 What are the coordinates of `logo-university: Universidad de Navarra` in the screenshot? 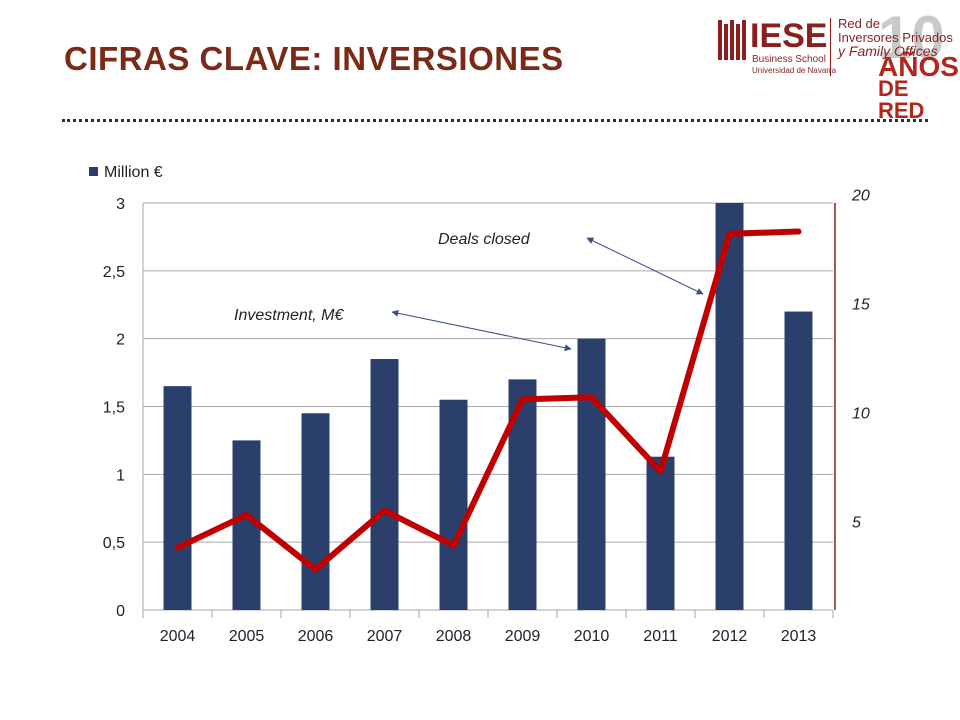 It's located at (794, 70).